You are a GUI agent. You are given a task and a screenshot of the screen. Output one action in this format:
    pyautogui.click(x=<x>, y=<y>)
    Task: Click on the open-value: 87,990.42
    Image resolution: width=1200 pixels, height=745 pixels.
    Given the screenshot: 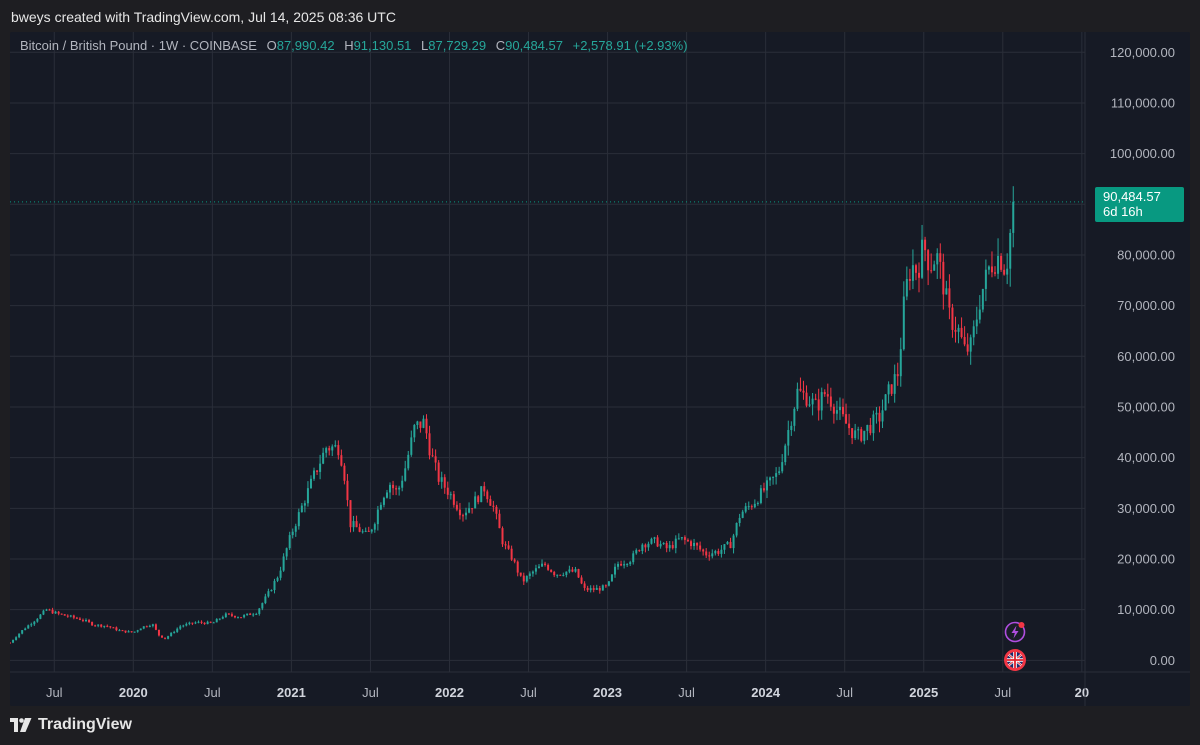 What is the action you would take?
    pyautogui.click(x=305, y=45)
    